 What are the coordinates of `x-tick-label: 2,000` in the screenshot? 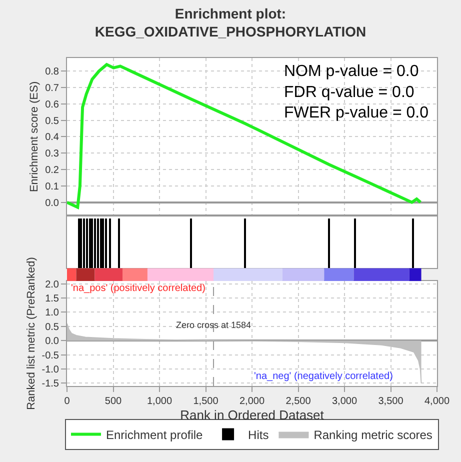 It's located at (252, 401).